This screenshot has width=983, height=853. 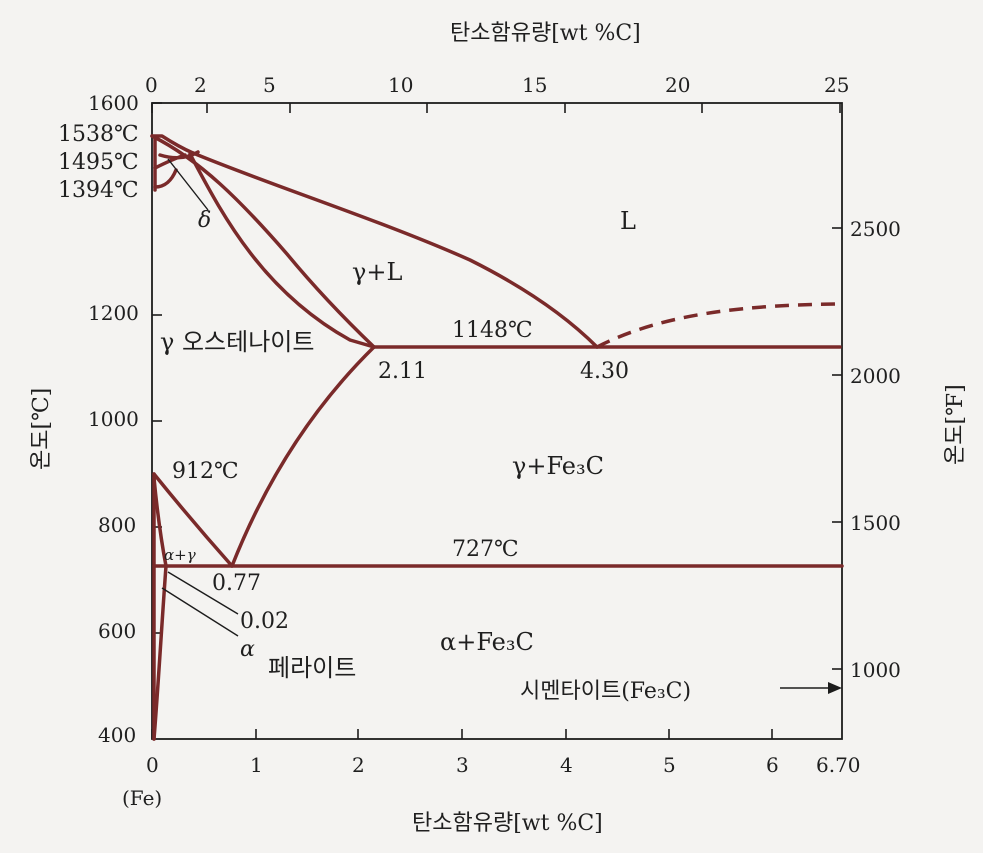 I want to click on label-1538: 1538℃, so click(x=98, y=134).